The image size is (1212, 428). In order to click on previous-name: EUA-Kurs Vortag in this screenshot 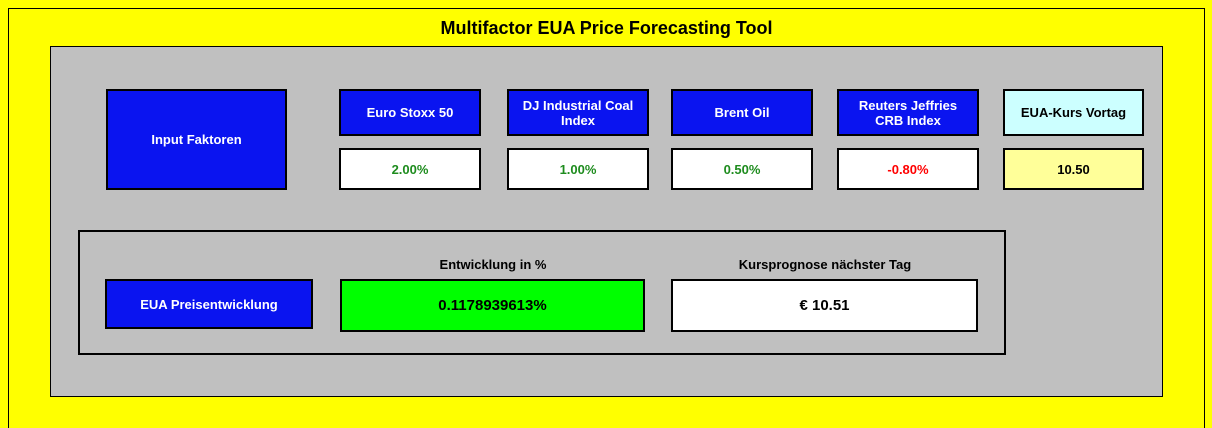, I will do `click(1073, 112)`.